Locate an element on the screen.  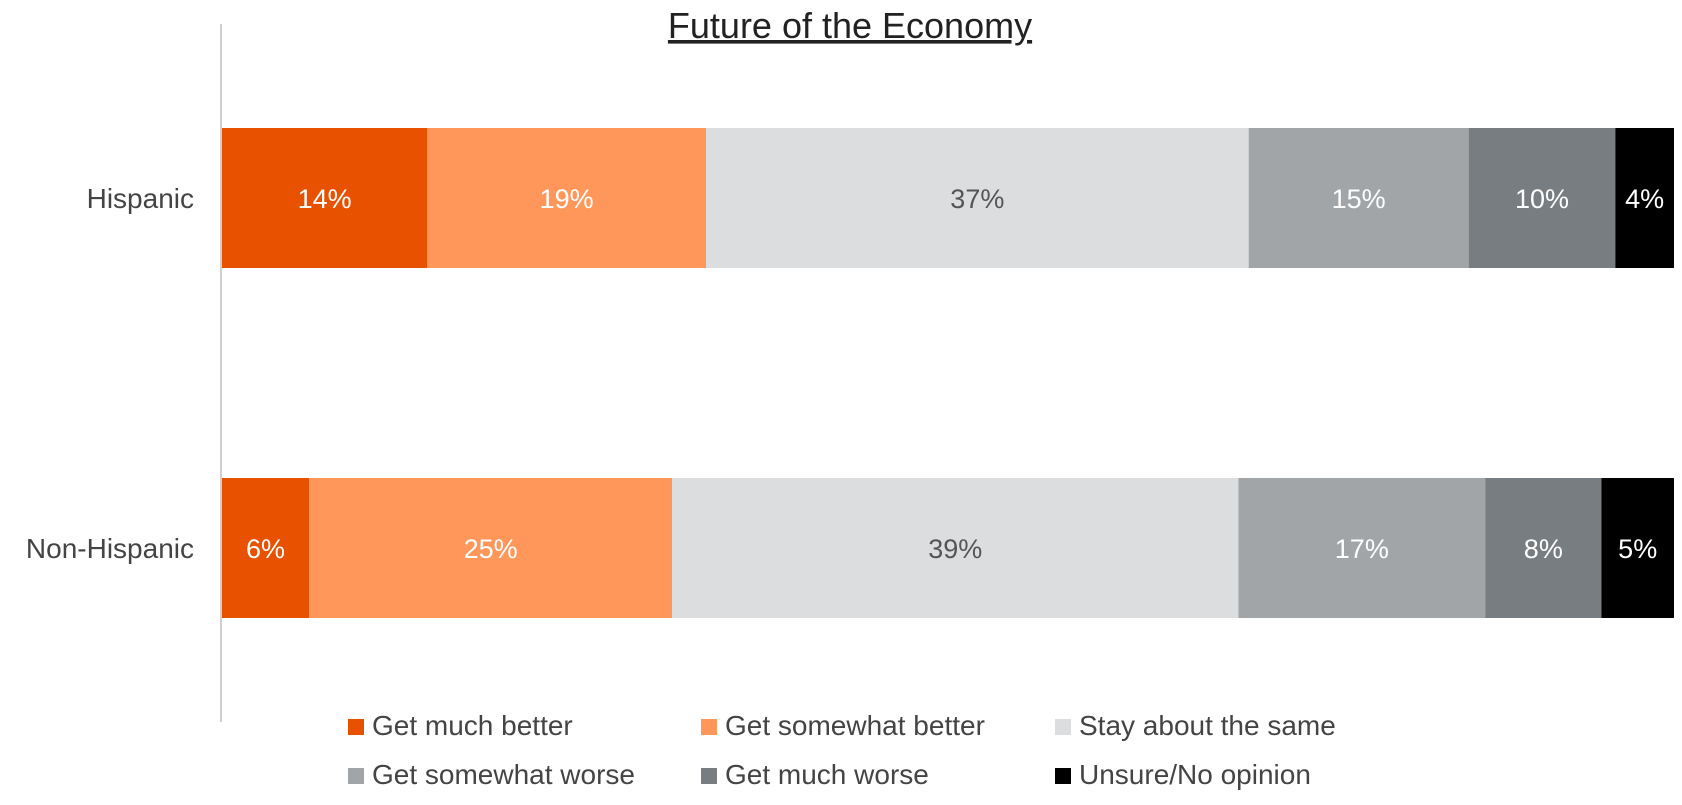
bar-segment-non-hispanic-get-much-worse is located at coordinates (1543, 548).